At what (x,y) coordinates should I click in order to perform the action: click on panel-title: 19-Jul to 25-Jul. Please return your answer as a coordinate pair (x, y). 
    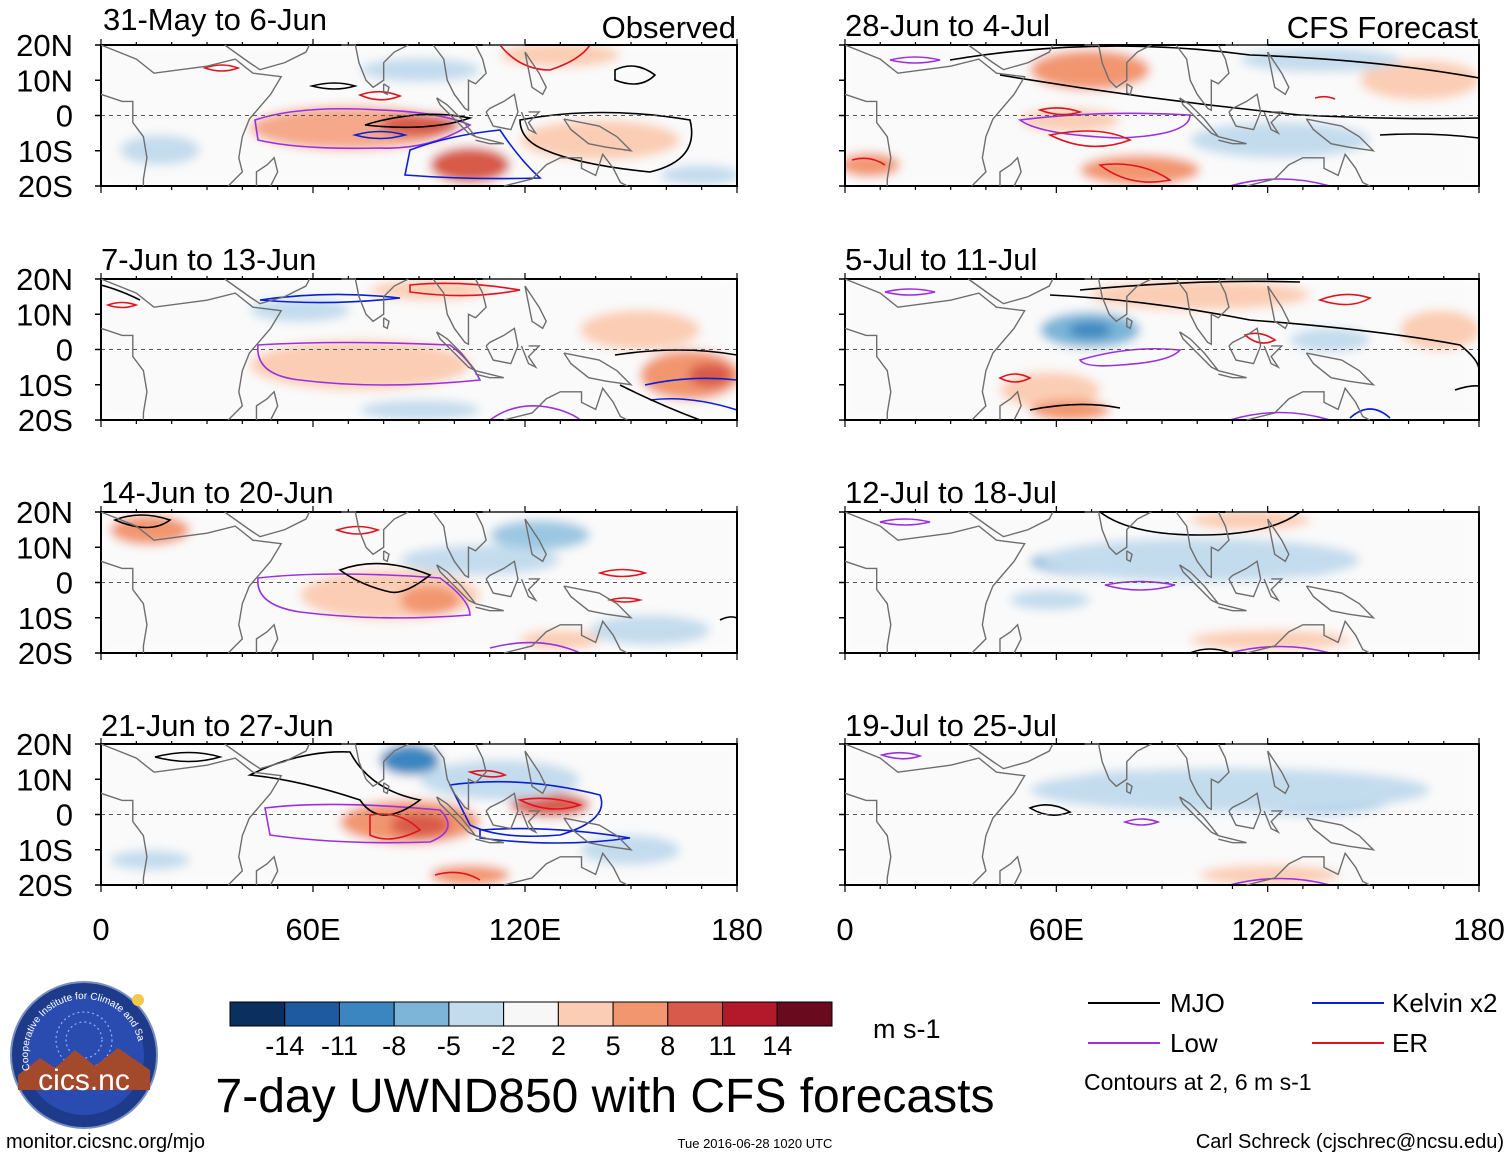
    Looking at the image, I should click on (951, 725).